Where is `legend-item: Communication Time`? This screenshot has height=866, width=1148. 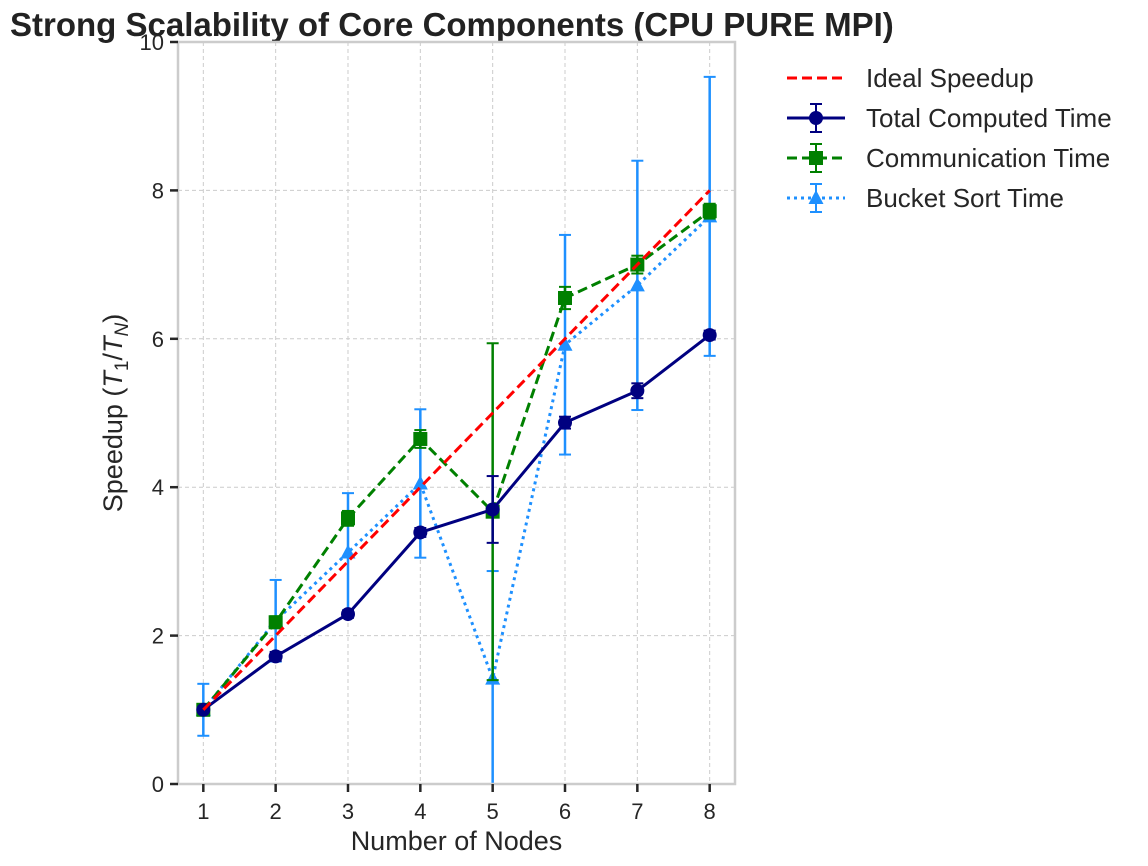 legend-item: Communication Time is located at coordinates (948, 158).